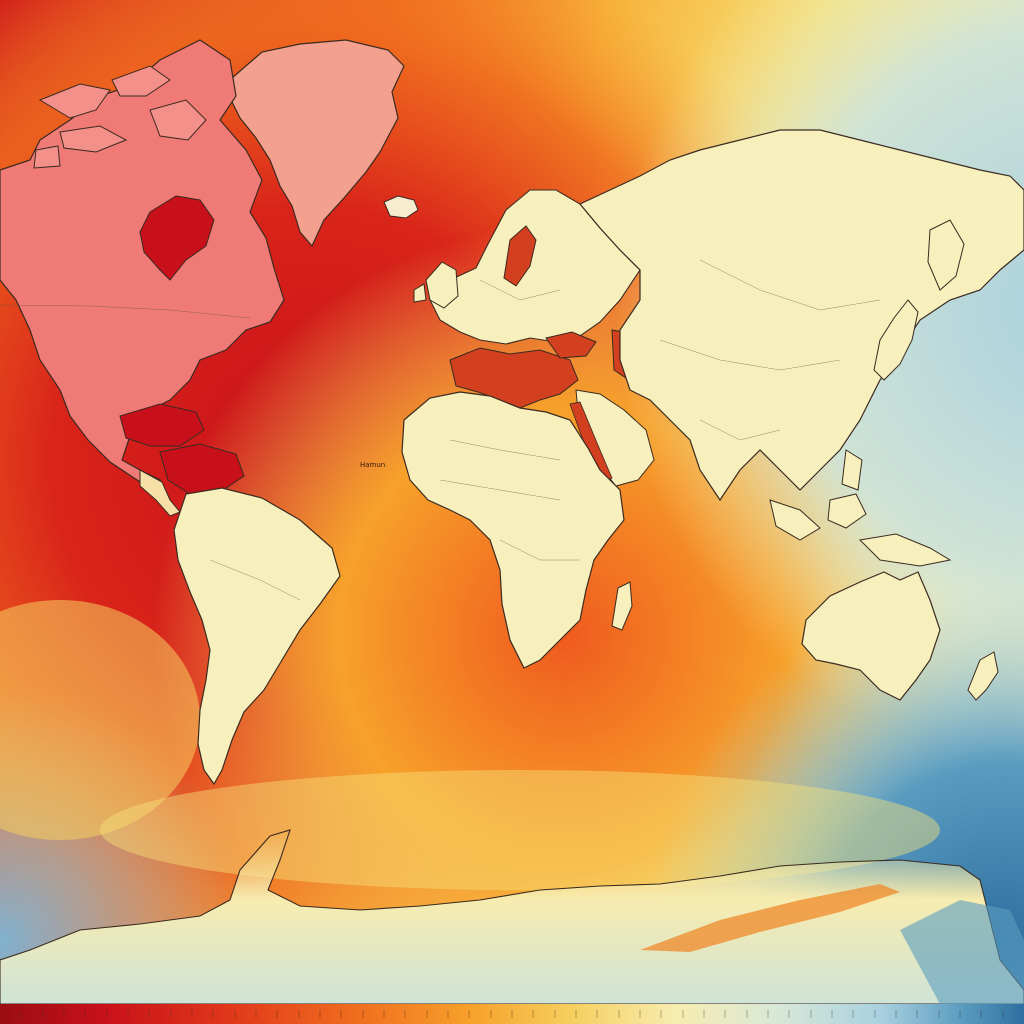 Image resolution: width=1024 pixels, height=1024 pixels. I want to click on sea-caribbean, so click(202, 469).